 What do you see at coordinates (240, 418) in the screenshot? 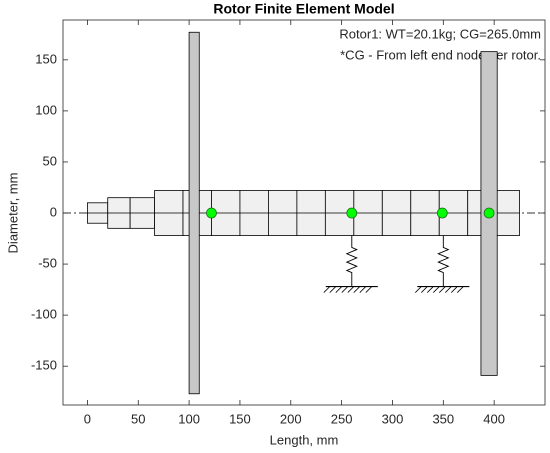
I see `x-tick-label: 150` at bounding box center [240, 418].